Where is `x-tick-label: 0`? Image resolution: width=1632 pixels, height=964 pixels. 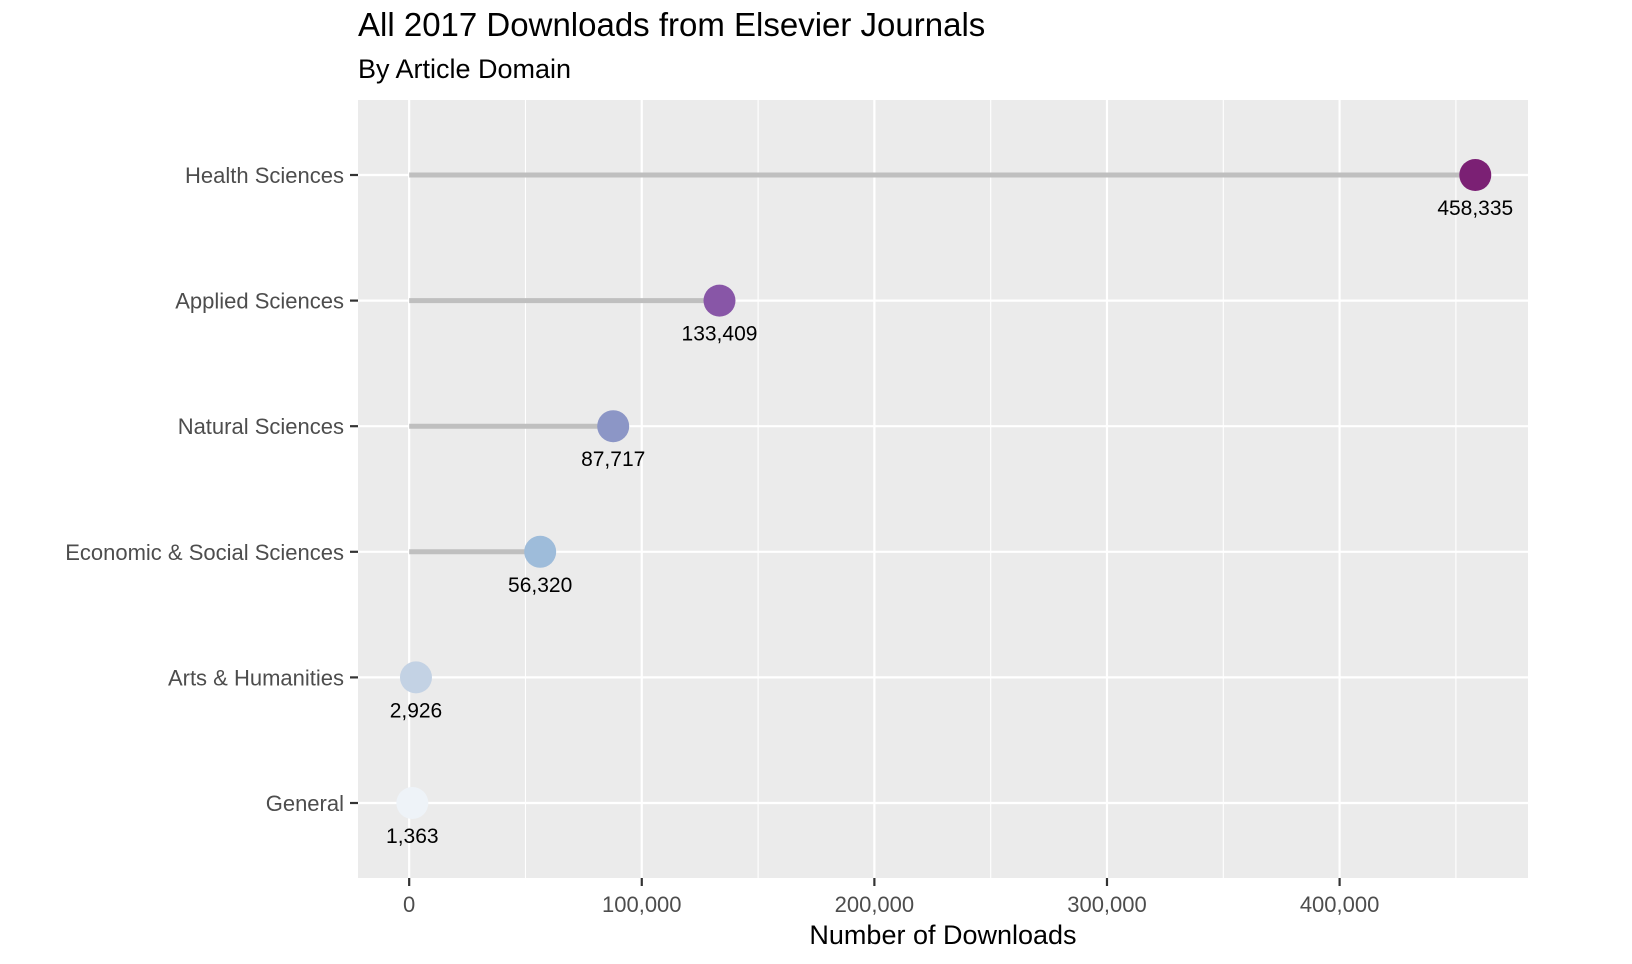
x-tick-label: 0 is located at coordinates (409, 904).